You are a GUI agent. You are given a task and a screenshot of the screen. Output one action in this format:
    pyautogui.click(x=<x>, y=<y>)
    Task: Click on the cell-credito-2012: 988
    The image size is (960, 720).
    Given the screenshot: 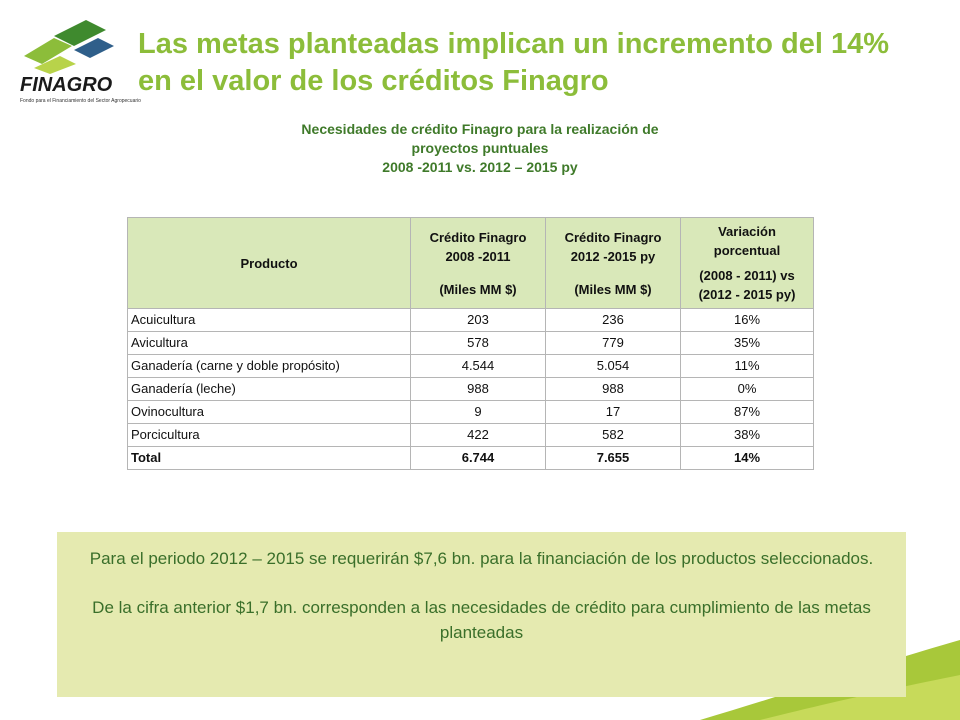 What is the action you would take?
    pyautogui.click(x=613, y=389)
    